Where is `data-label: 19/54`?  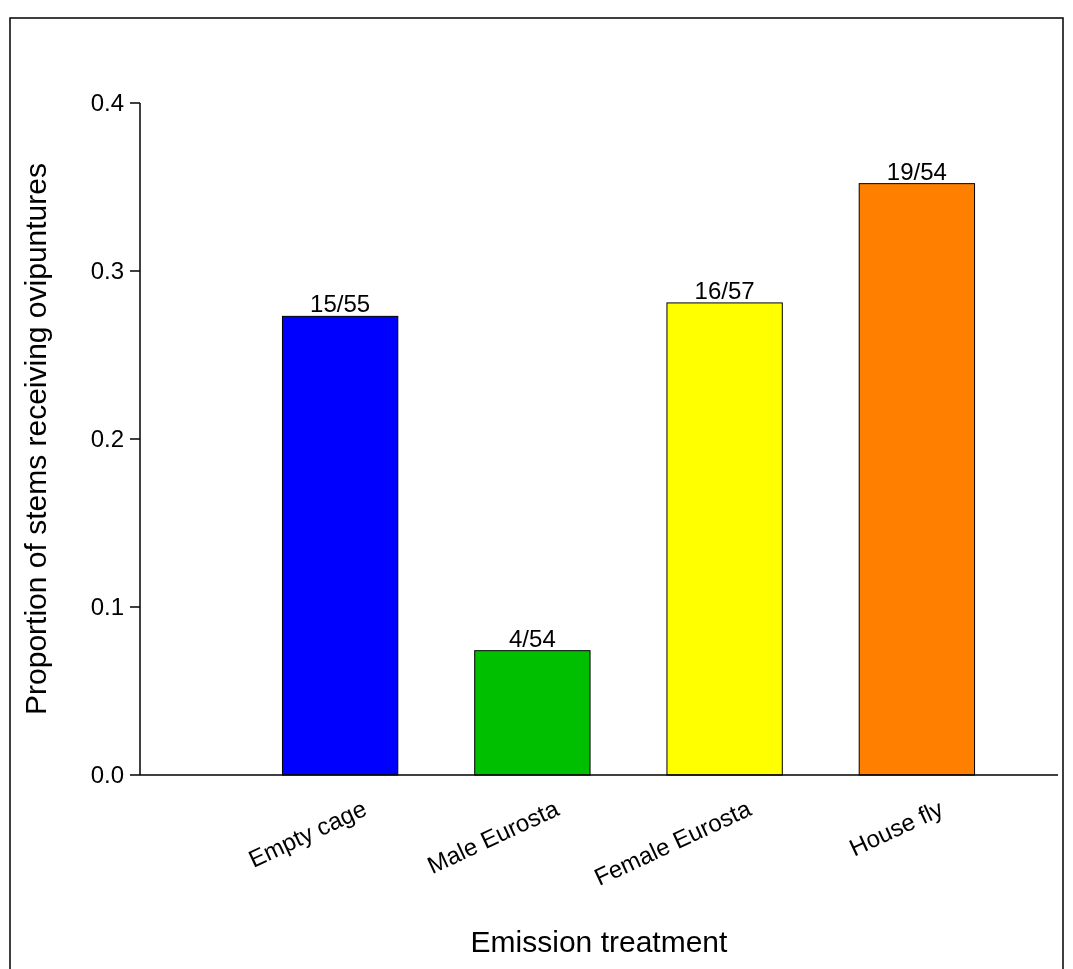
data-label: 19/54 is located at coordinates (916, 171).